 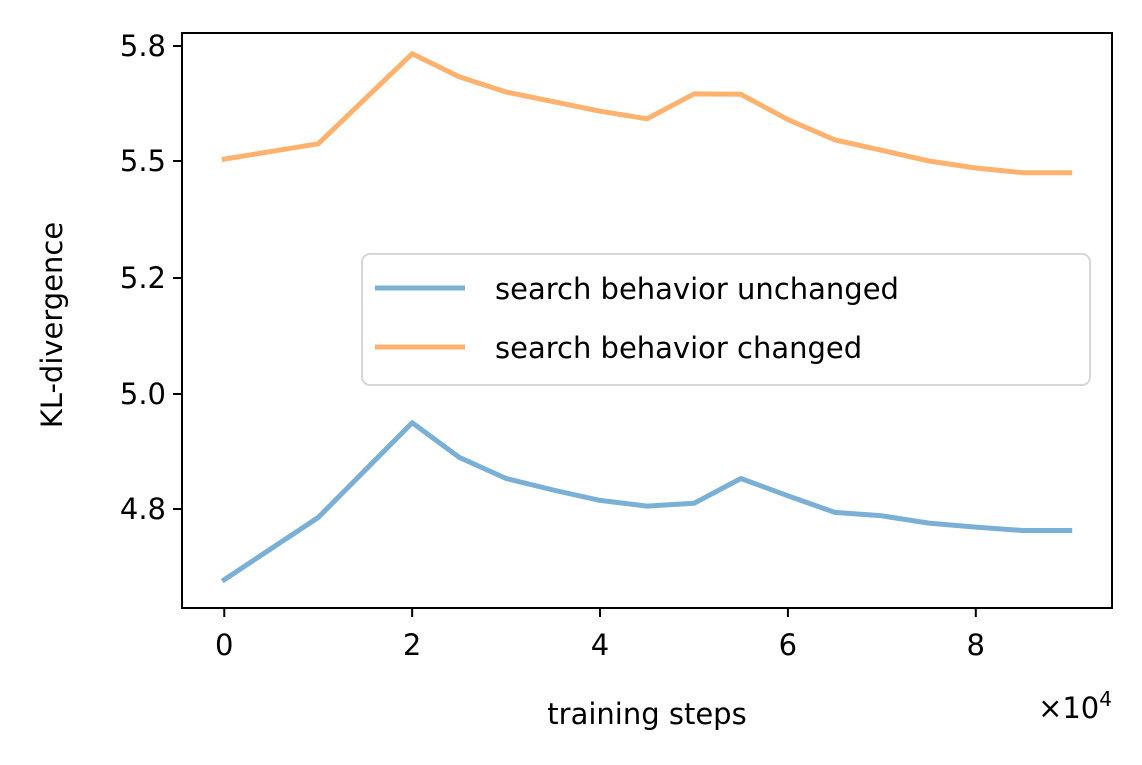 What do you see at coordinates (143, 46) in the screenshot?
I see `y-tick-label: 5.8` at bounding box center [143, 46].